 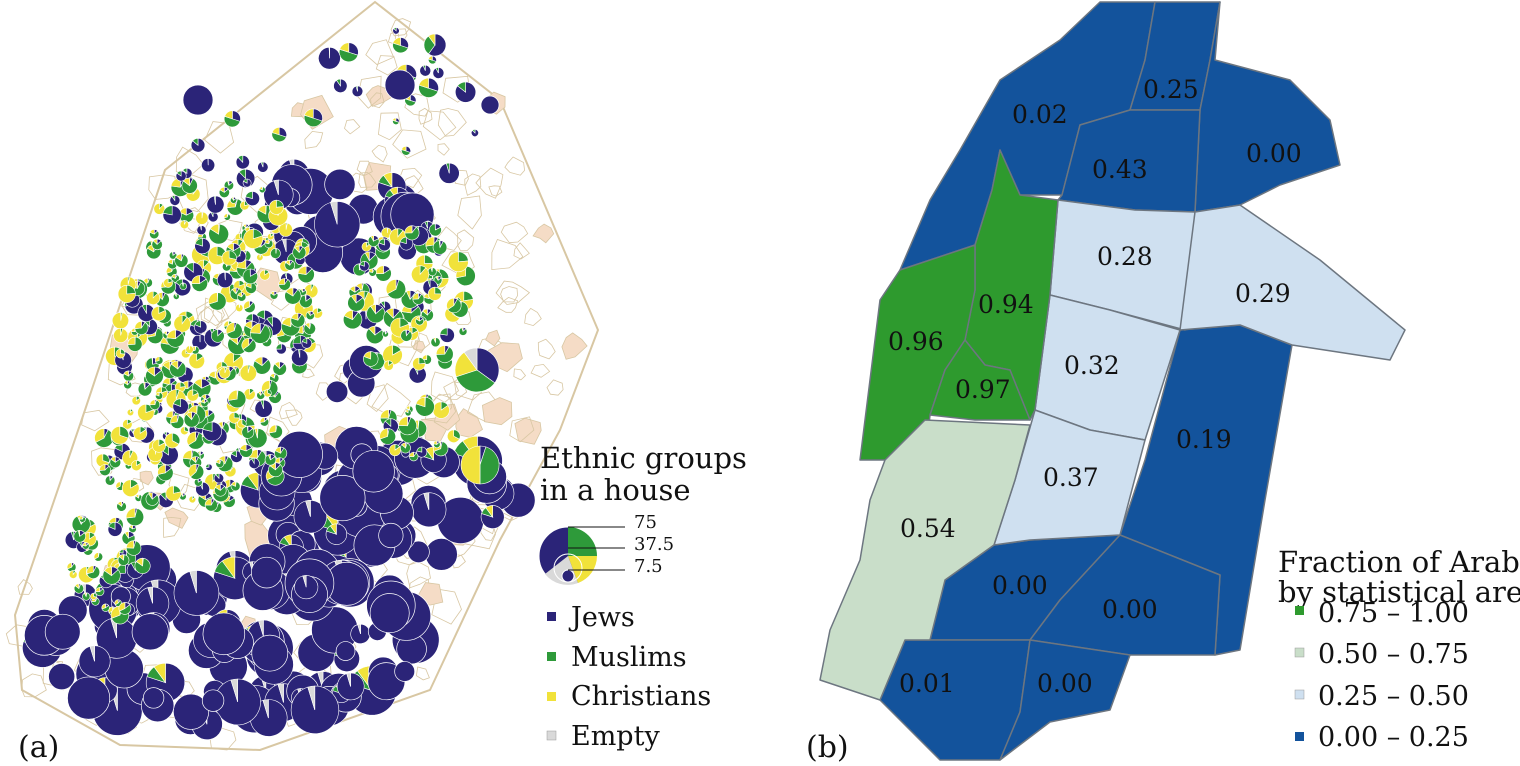 I want to click on area-value-label: 0.00, so click(x=1130, y=609).